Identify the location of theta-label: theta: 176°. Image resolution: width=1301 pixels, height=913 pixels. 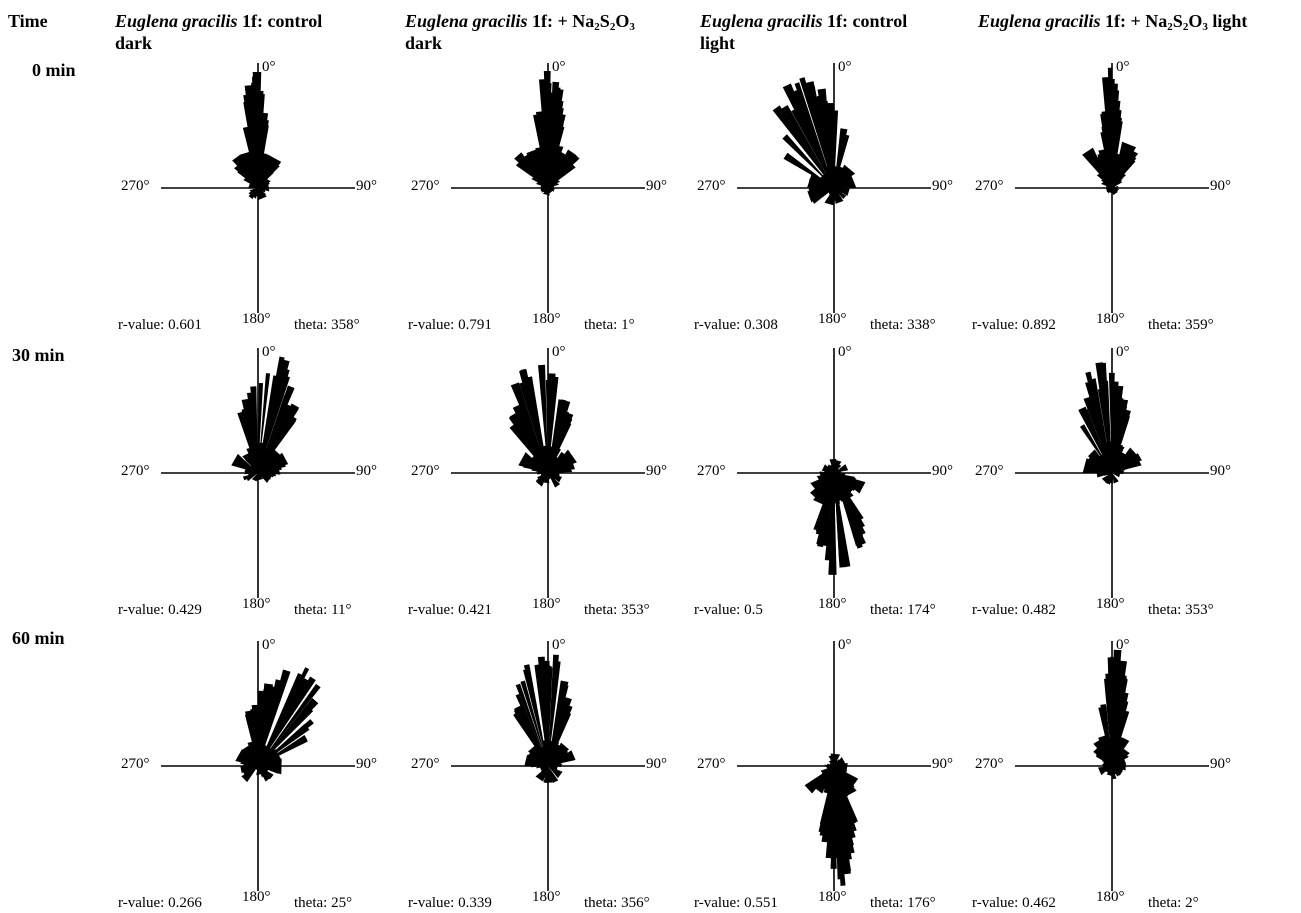
(903, 903).